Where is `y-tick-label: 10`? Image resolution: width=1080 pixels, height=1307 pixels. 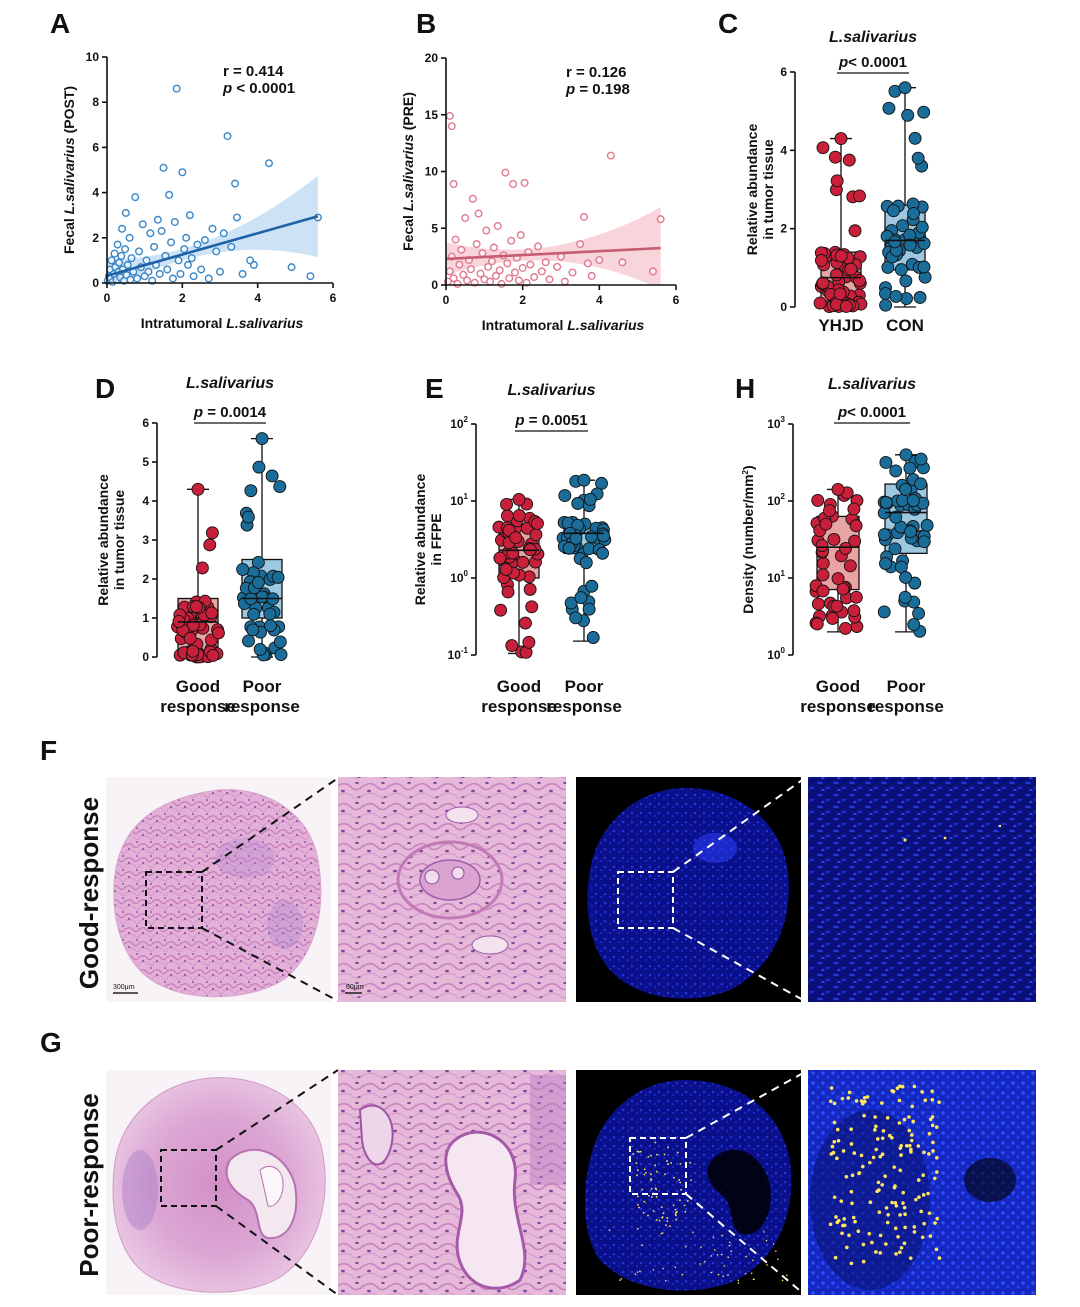 y-tick-label: 10 is located at coordinates (432, 172).